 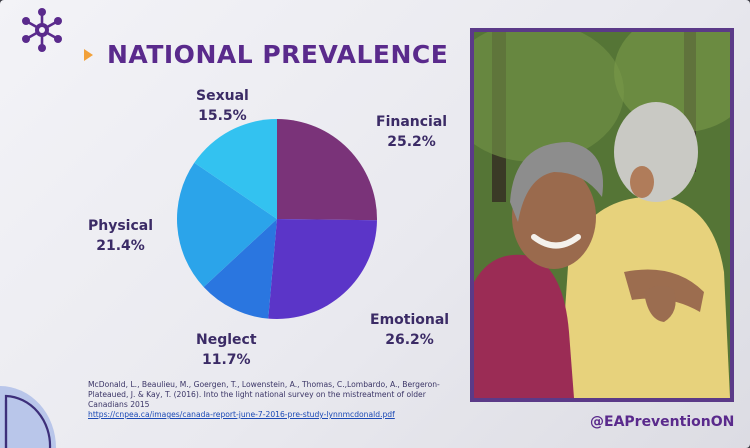 I want to click on label-neglect-value: 11.7%, so click(x=226, y=360).